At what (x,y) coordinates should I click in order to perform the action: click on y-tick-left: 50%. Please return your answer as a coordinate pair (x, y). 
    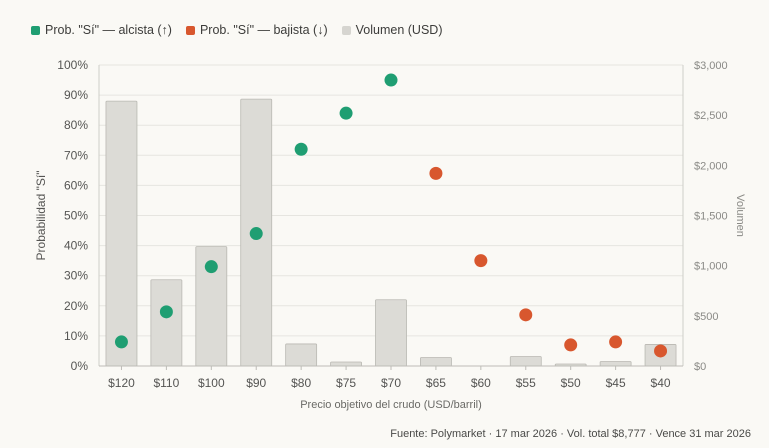
    Looking at the image, I should click on (76, 216).